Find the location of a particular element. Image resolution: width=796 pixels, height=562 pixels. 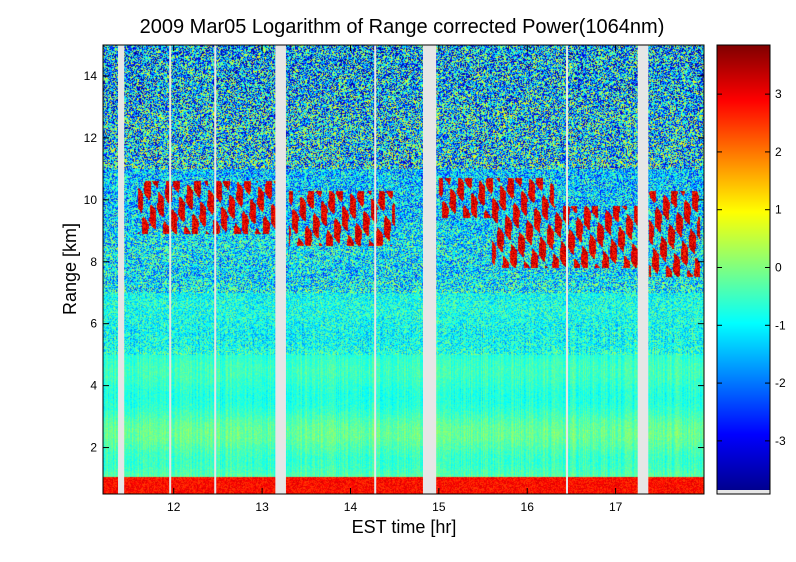

y-tick-label: 4 is located at coordinates (93, 386).